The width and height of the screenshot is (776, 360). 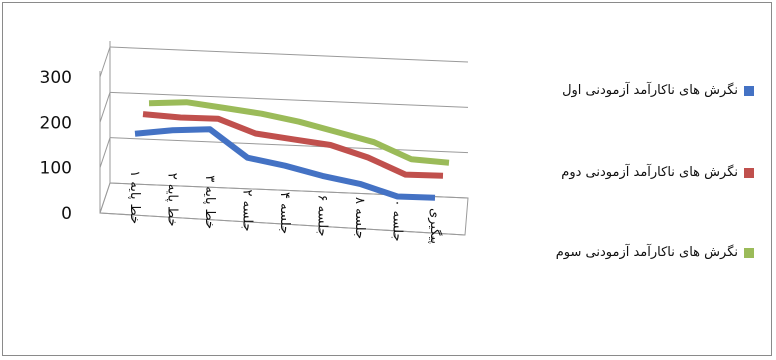 I want to click on x-tick-label: خط پایه ۲, so click(x=172, y=200).